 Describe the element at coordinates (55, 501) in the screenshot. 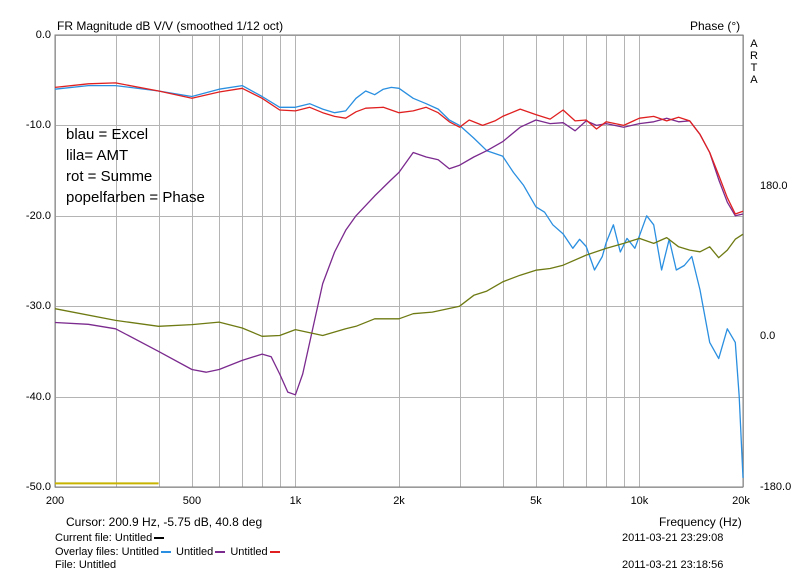

I see `x-tick-label: 200` at that location.